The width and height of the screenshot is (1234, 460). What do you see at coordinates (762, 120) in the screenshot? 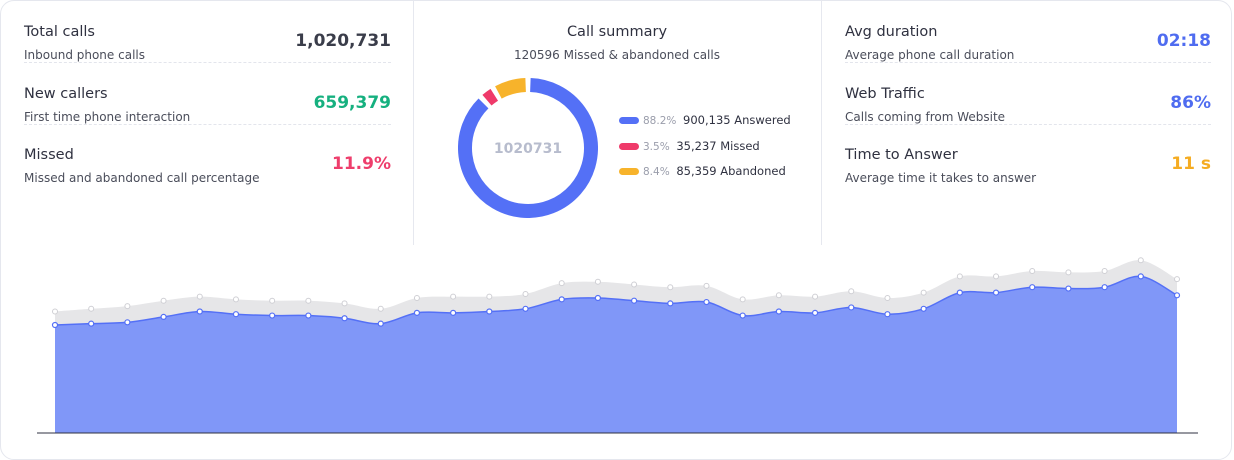
I see `legend-label: Answered` at bounding box center [762, 120].